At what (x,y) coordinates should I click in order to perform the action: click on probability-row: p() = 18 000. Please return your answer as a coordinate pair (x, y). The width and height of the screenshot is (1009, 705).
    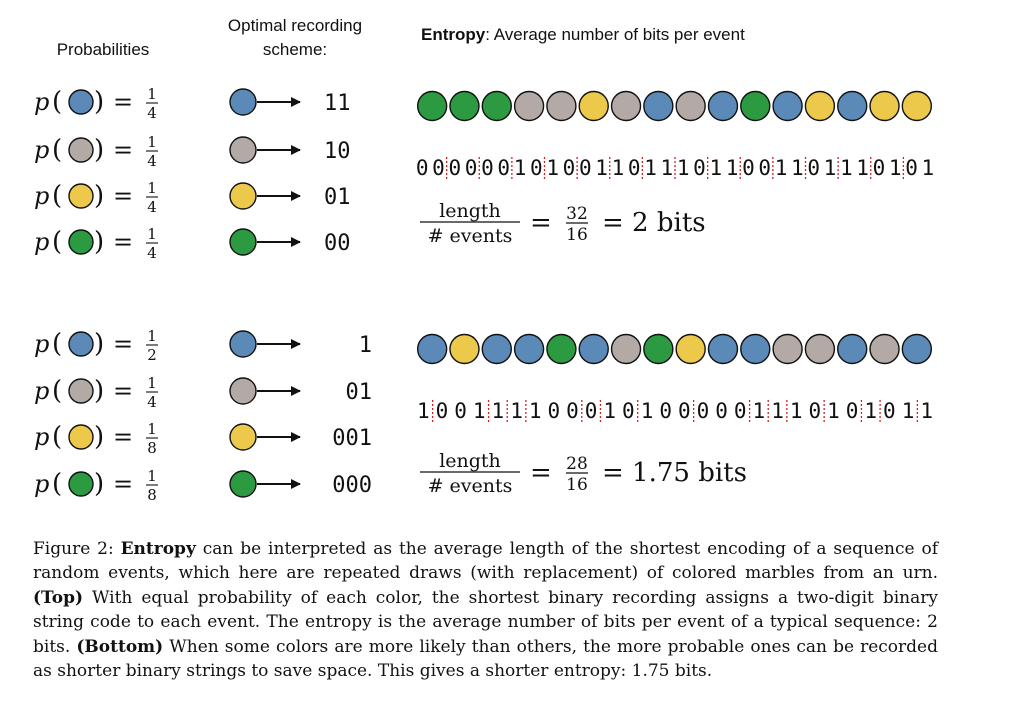
    Looking at the image, I should click on (203, 485).